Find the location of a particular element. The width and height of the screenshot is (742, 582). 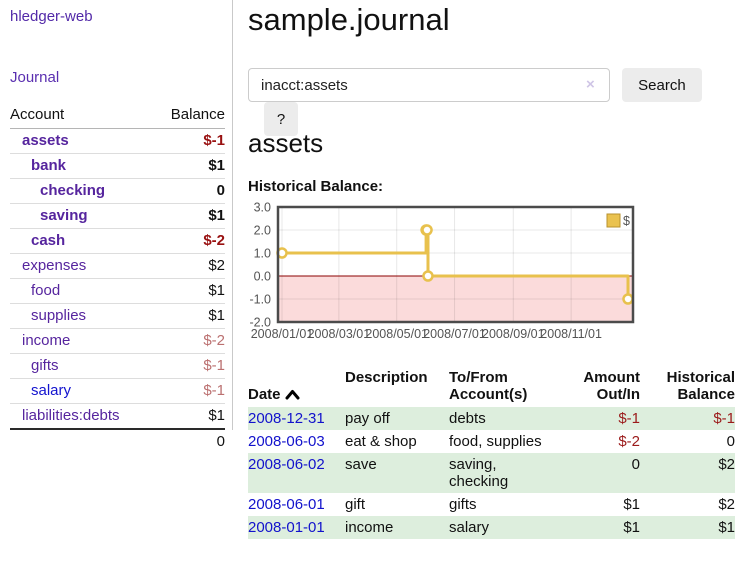

chart-title-label: Historical Balance: is located at coordinates (316, 186).